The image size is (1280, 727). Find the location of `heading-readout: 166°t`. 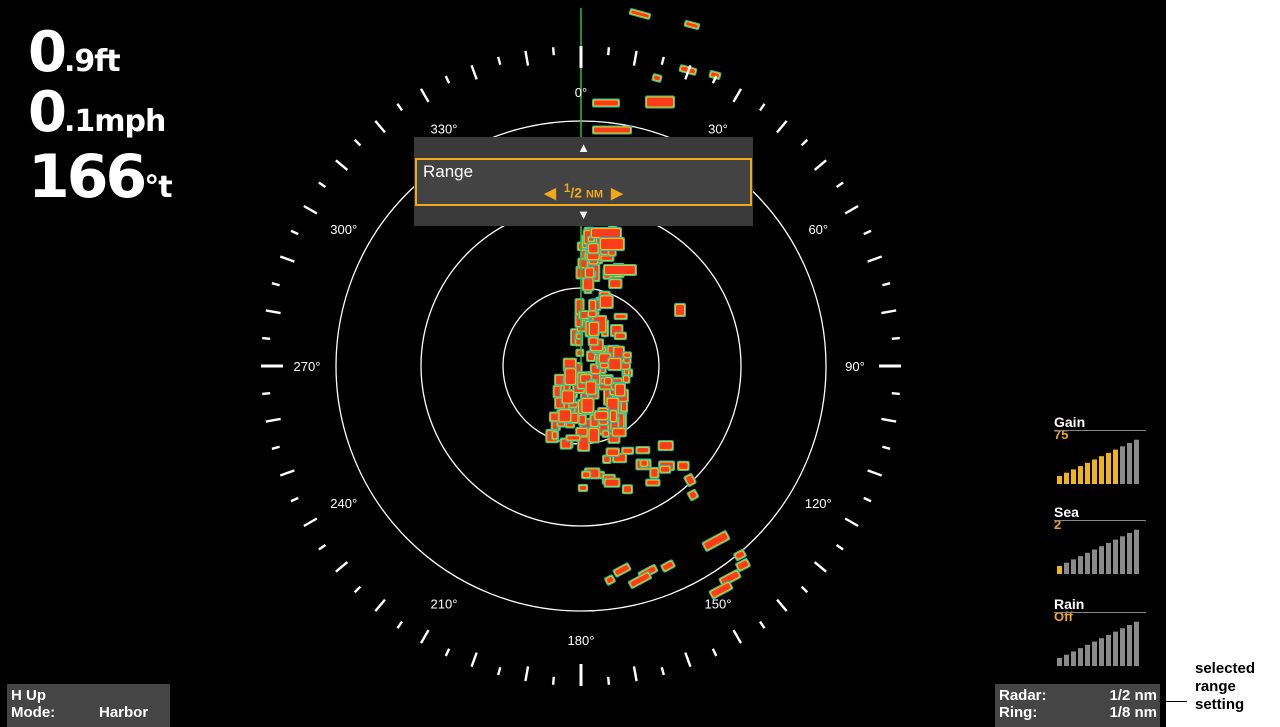

heading-readout: 166°t is located at coordinates (100, 177).